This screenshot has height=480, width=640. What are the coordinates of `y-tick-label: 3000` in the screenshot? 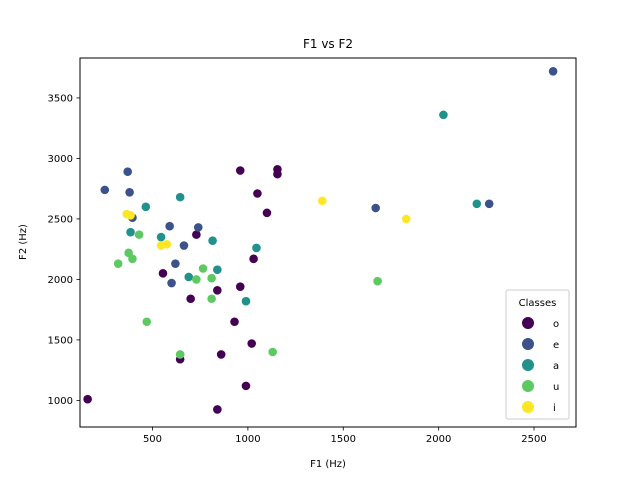 It's located at (60, 159).